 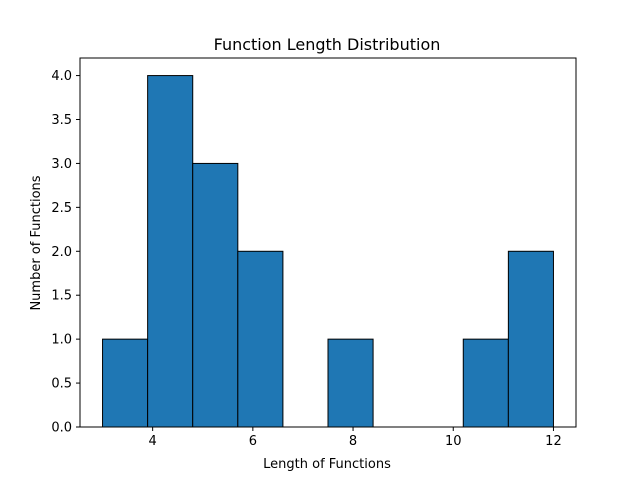 What do you see at coordinates (353, 441) in the screenshot?
I see `x-tick-label: 8` at bounding box center [353, 441].